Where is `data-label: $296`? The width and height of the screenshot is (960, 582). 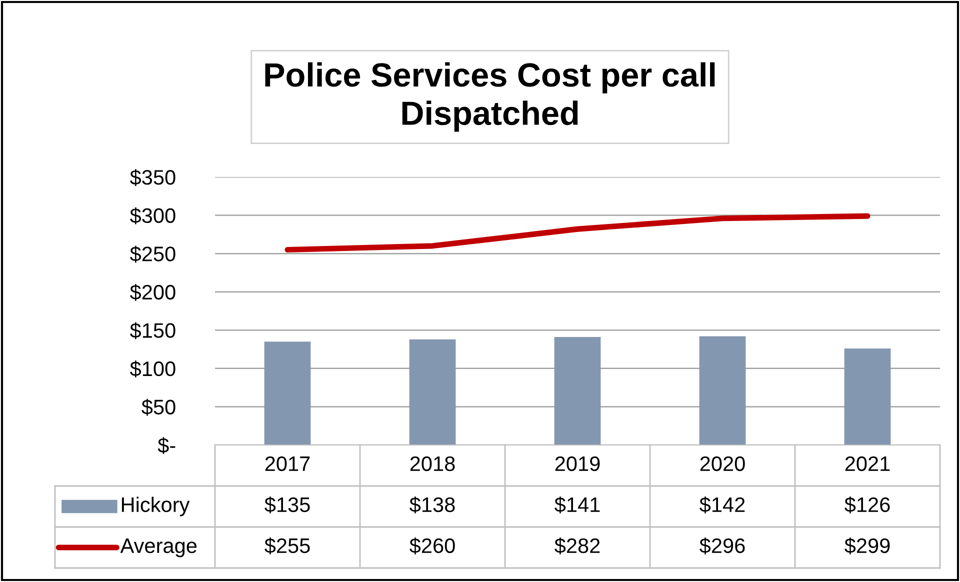
data-label: $296 is located at coordinates (722, 545).